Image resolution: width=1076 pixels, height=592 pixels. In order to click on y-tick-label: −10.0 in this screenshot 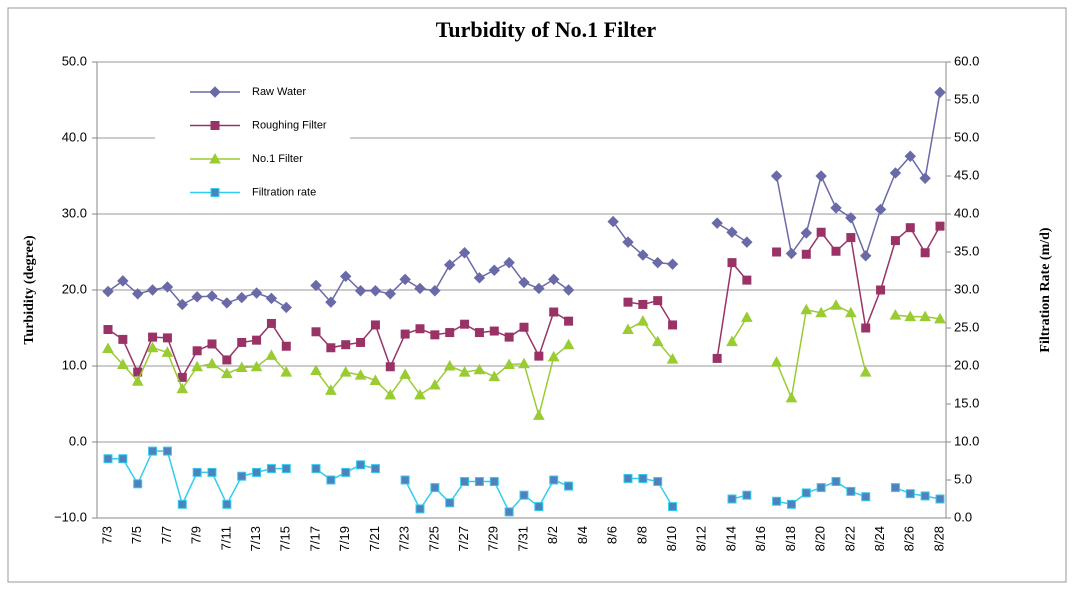, I will do `click(70, 516)`.